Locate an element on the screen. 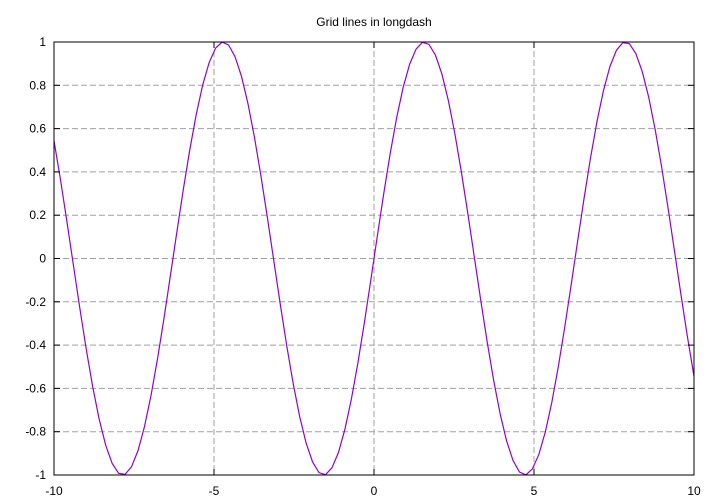 The image size is (720, 504). y-tick-label: -0.2 is located at coordinates (35, 302).